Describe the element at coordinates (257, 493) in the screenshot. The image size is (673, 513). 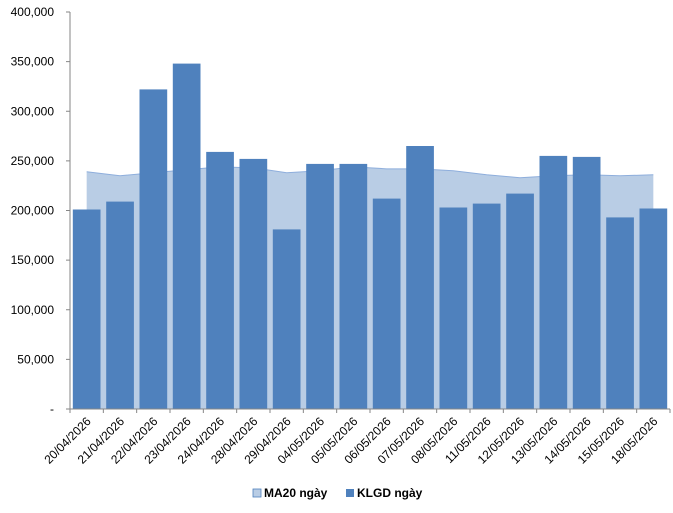
I see `legend-swatch-ma20` at that location.